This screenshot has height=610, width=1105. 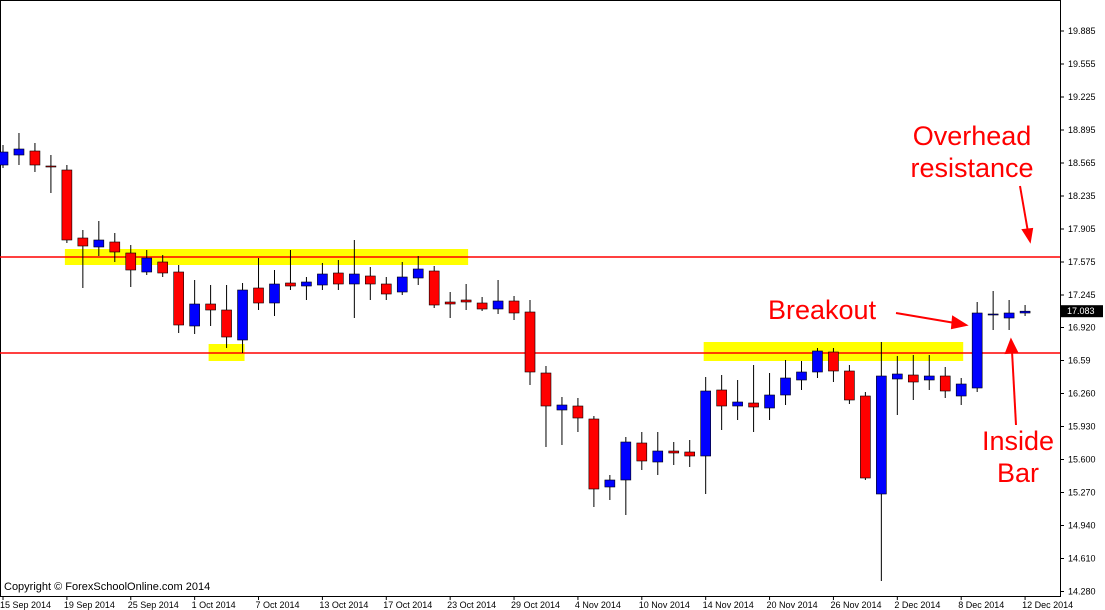 I want to click on x-tick-label: 17 Oct 2014, so click(x=407, y=605).